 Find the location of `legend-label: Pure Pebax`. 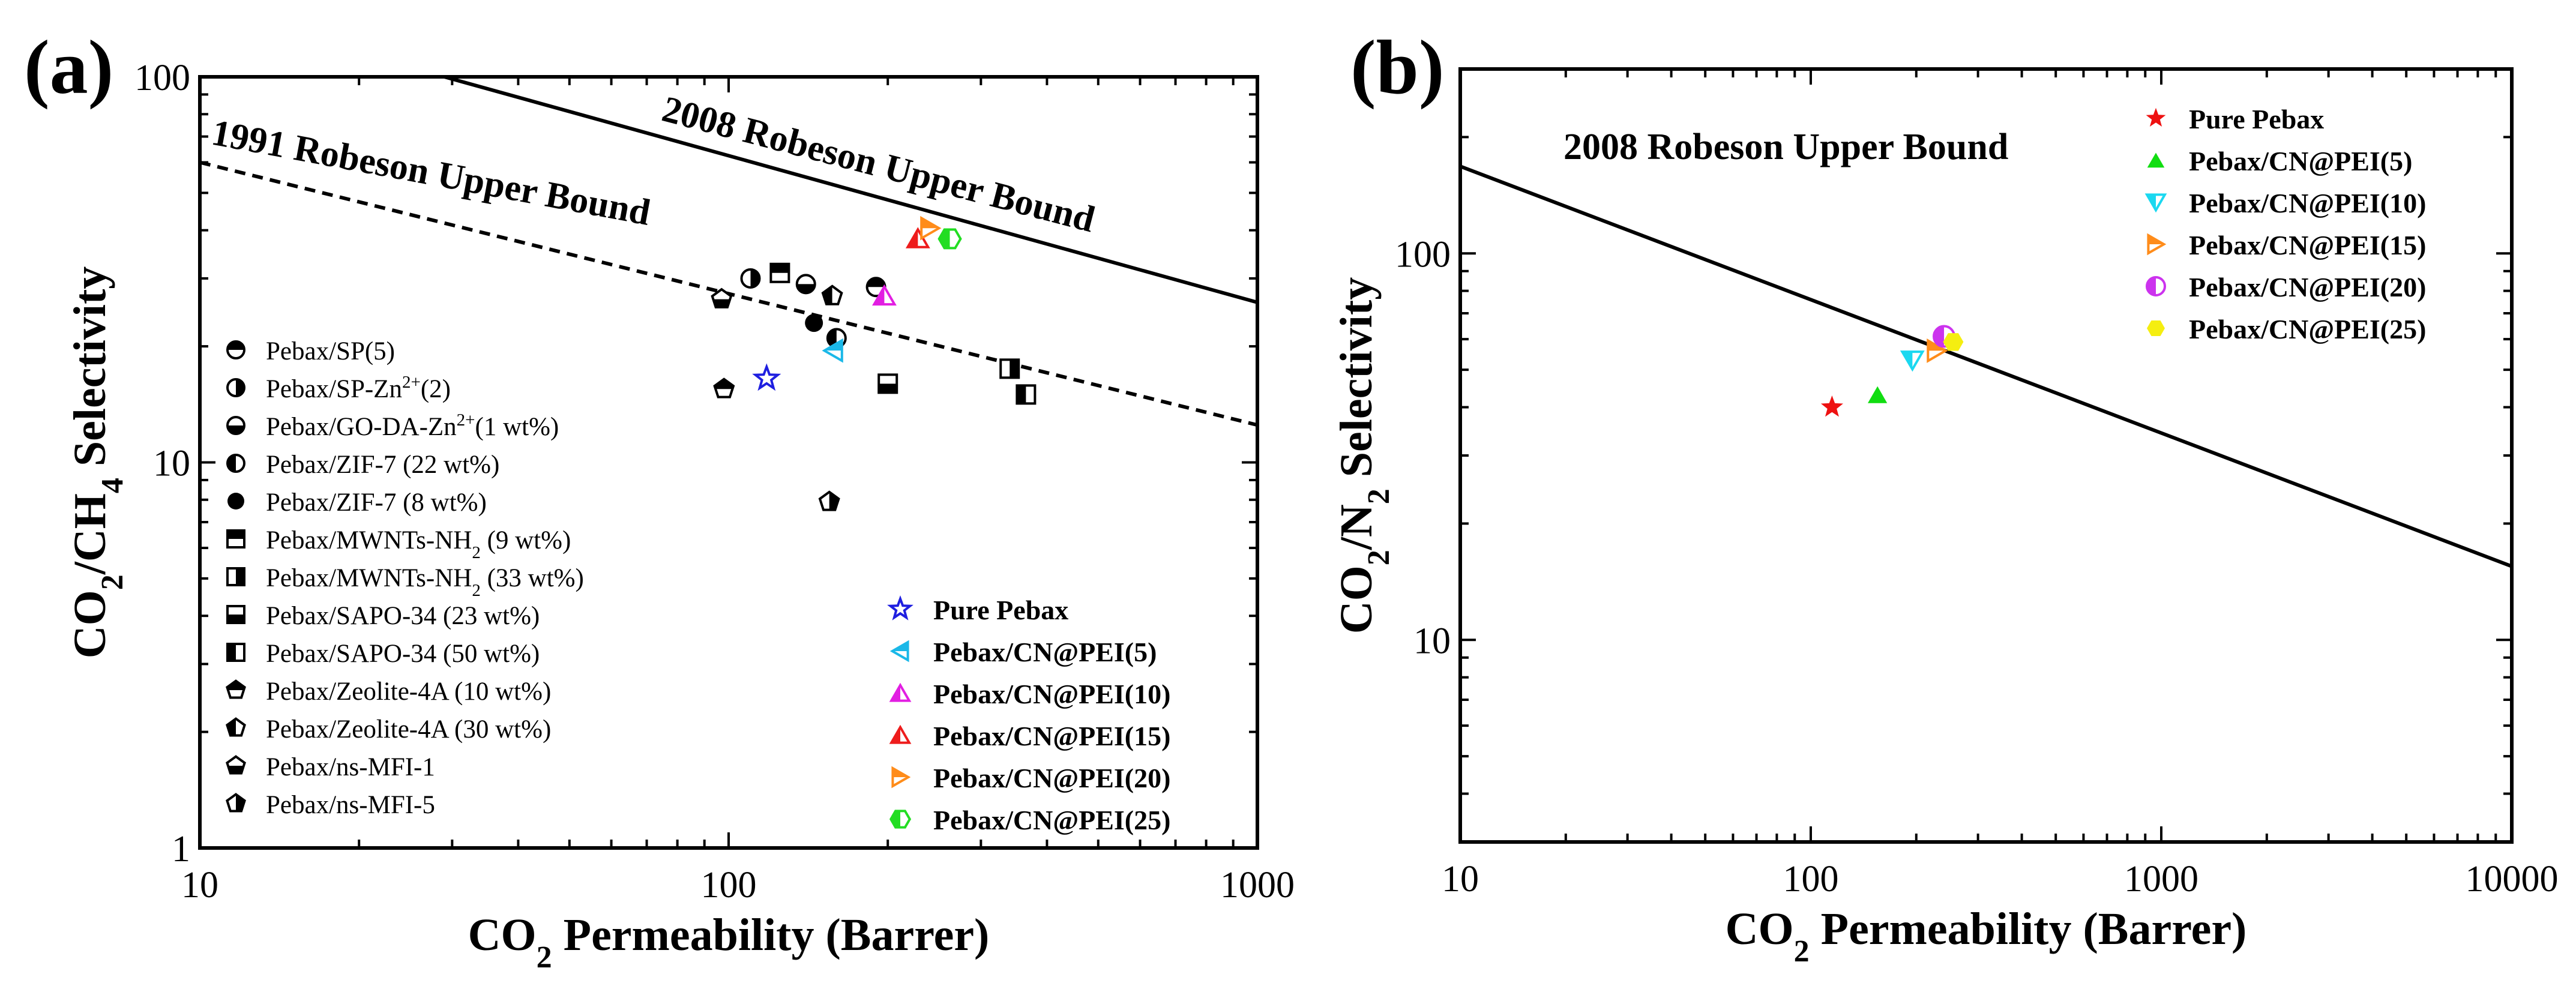

legend-label: Pure Pebax is located at coordinates (1000, 610).